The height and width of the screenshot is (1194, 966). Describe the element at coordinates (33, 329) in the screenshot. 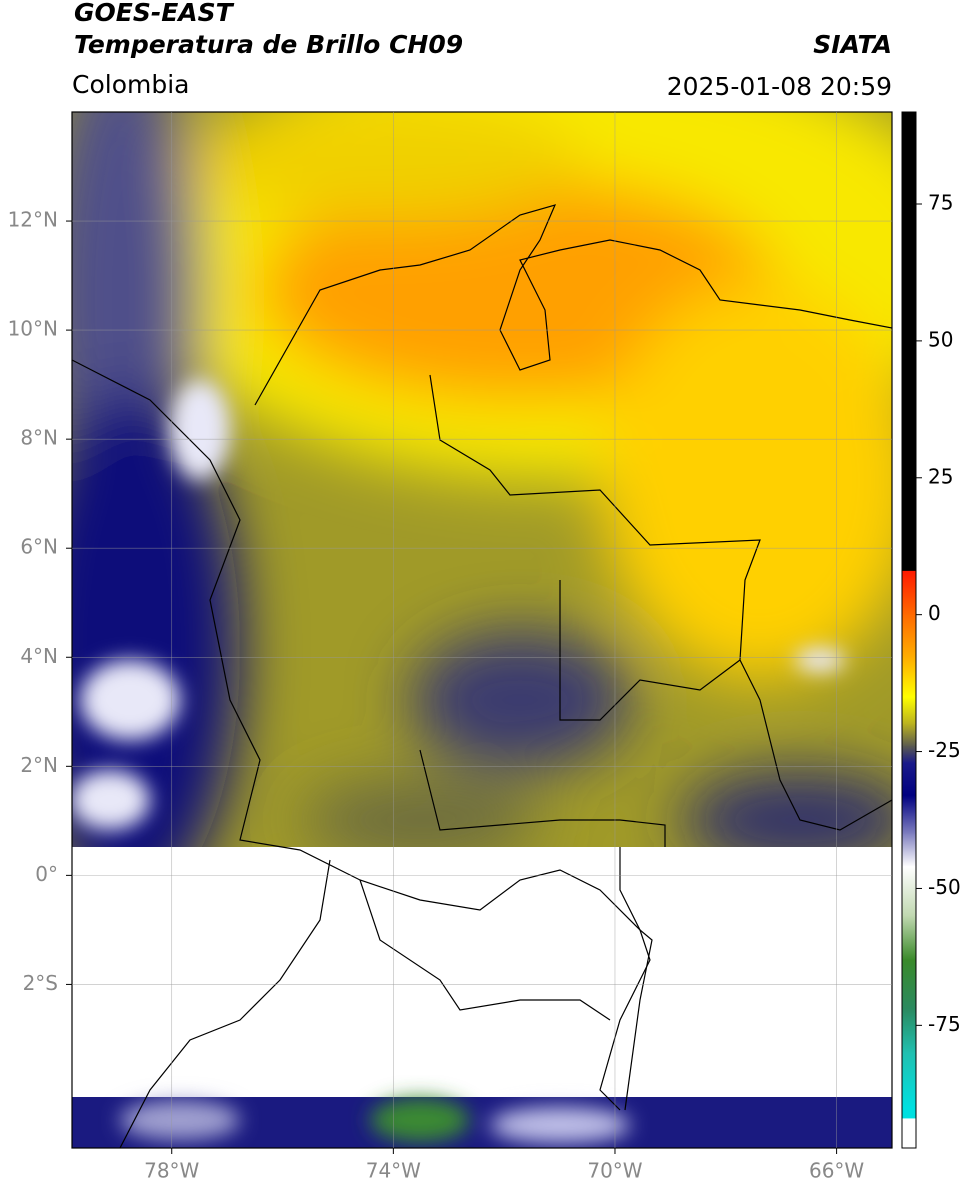

I see `y-tick-label: 10°N` at that location.